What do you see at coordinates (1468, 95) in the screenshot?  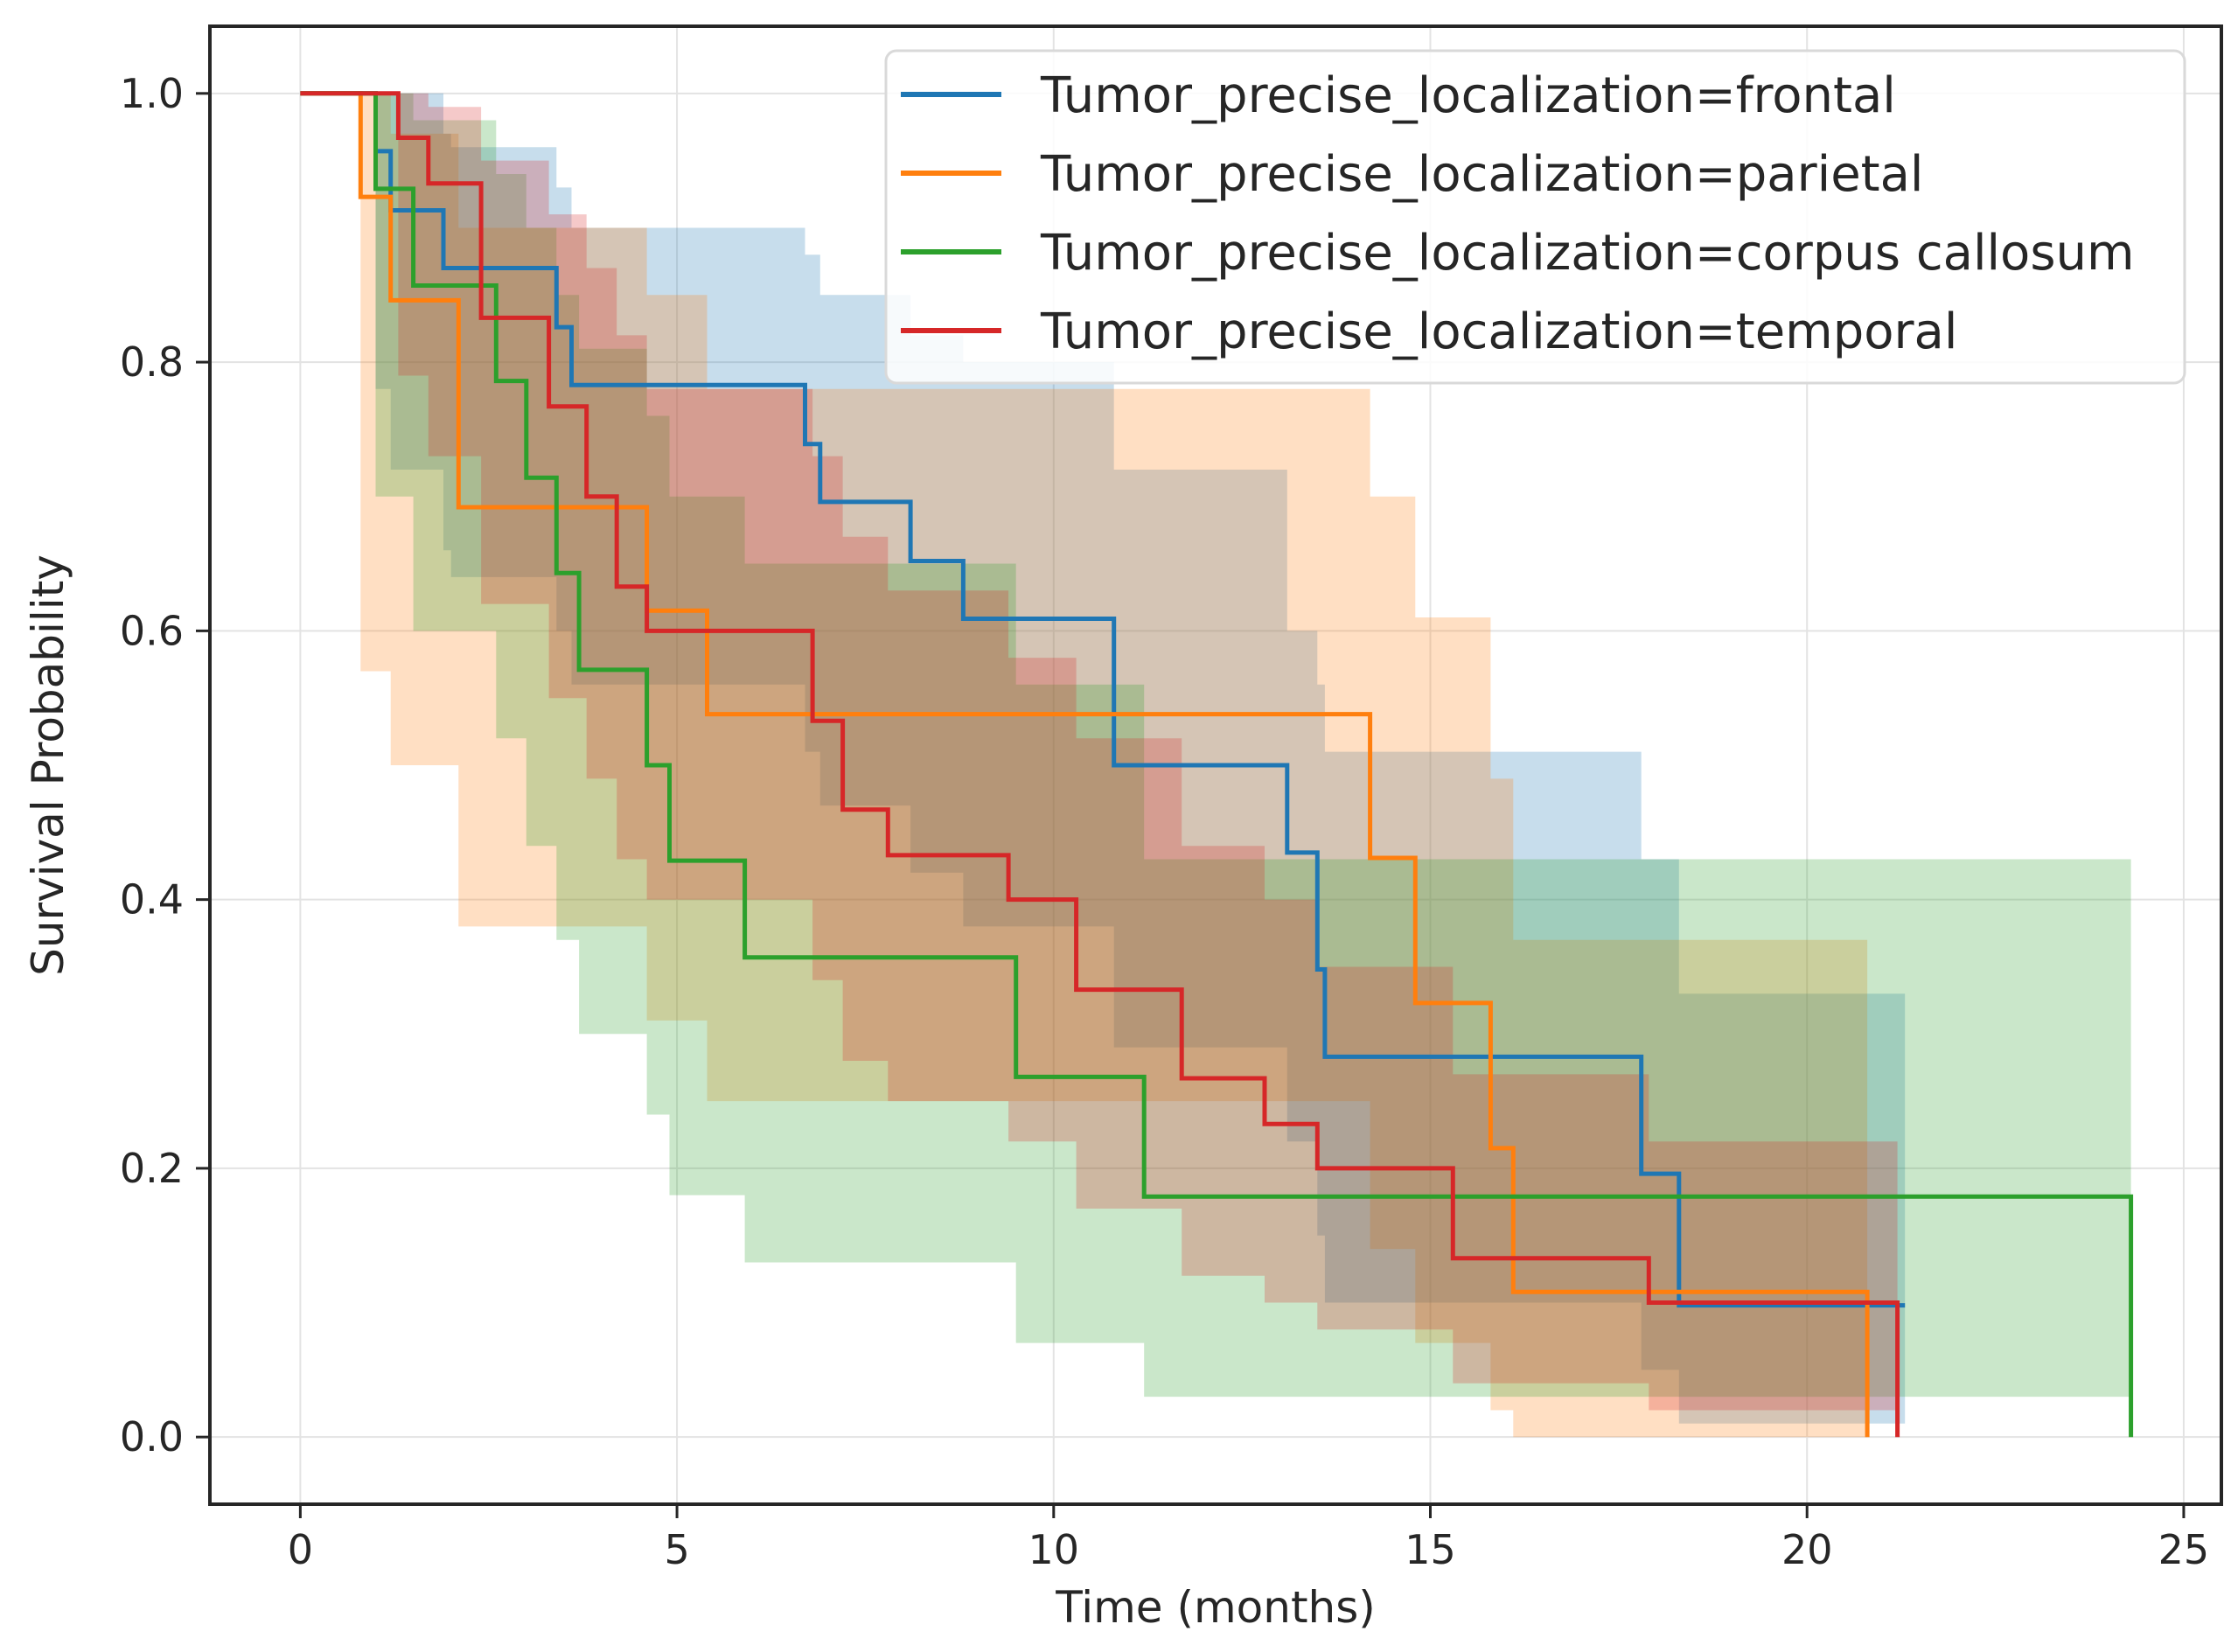 I see `legend-label-0: Tumor_precise_localization=frontal` at bounding box center [1468, 95].